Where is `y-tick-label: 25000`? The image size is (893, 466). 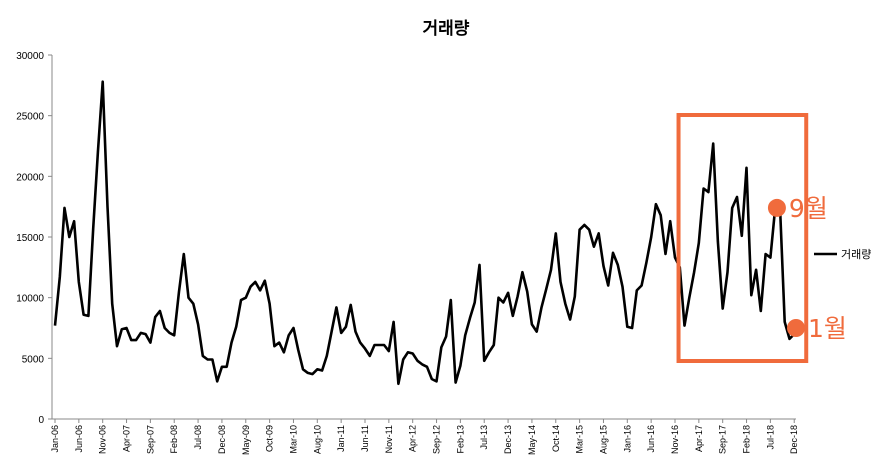 y-tick-label: 25000 is located at coordinates (30, 117).